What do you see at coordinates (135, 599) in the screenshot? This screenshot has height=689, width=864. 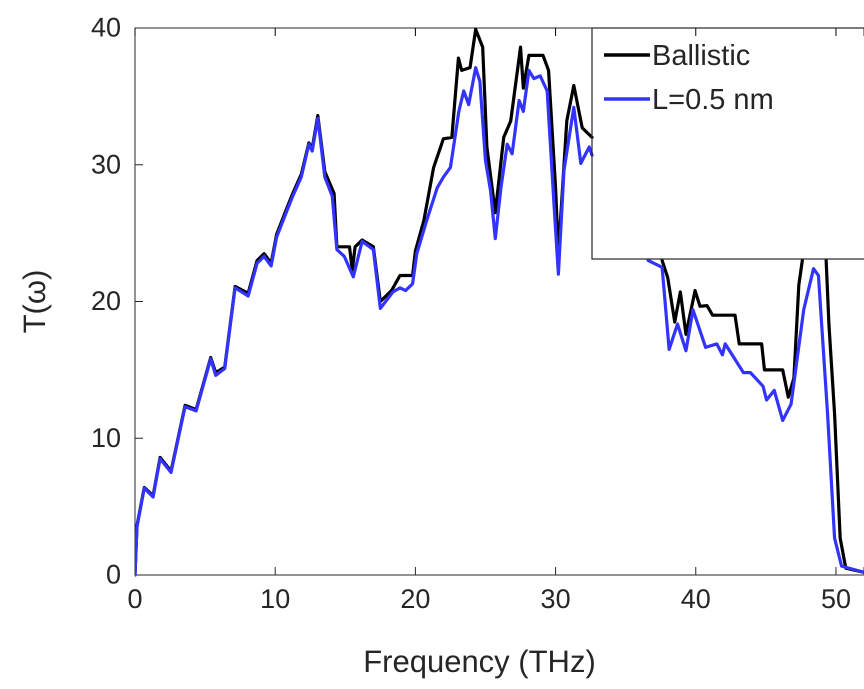 I see `x-tick-label: 0` at bounding box center [135, 599].